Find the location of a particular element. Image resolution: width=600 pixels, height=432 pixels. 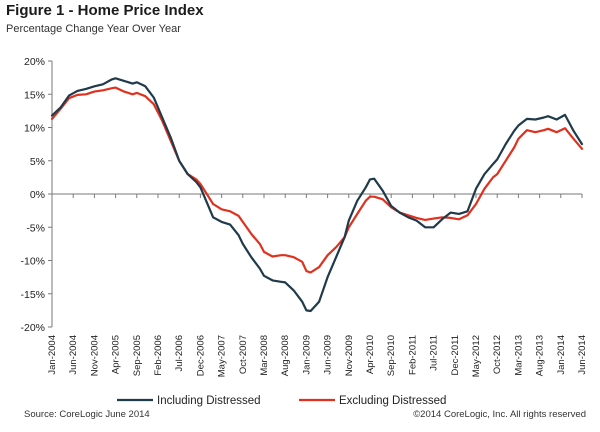

x-tick-label: Nov-2009 is located at coordinates (349, 355).